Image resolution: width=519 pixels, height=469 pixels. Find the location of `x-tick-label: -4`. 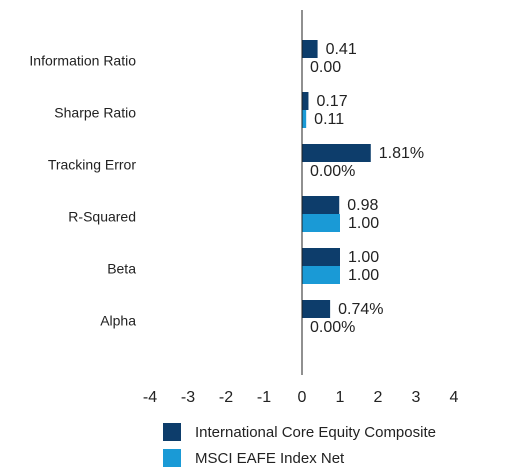

x-tick-label: -4 is located at coordinates (150, 397).